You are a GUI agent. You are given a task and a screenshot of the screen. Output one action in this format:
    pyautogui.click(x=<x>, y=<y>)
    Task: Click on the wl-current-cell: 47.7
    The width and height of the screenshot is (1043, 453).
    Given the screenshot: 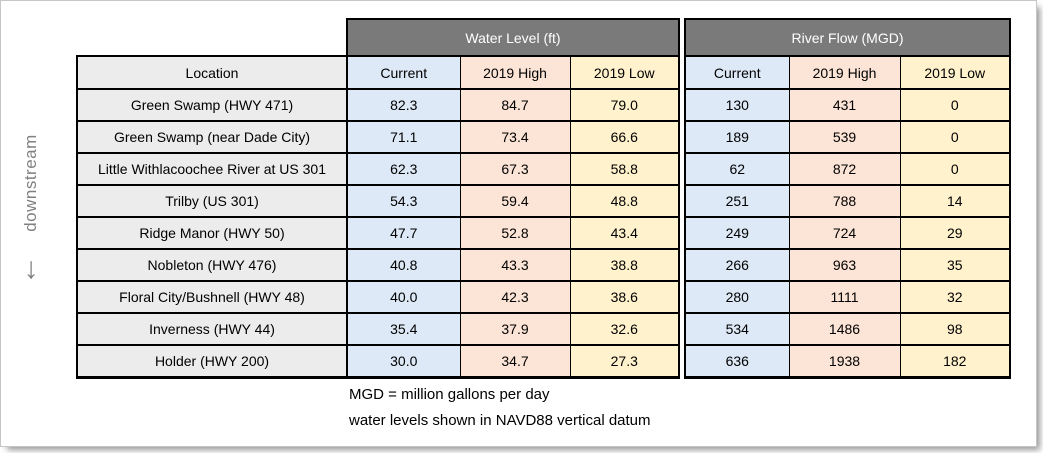 What is the action you would take?
    pyautogui.click(x=403, y=233)
    